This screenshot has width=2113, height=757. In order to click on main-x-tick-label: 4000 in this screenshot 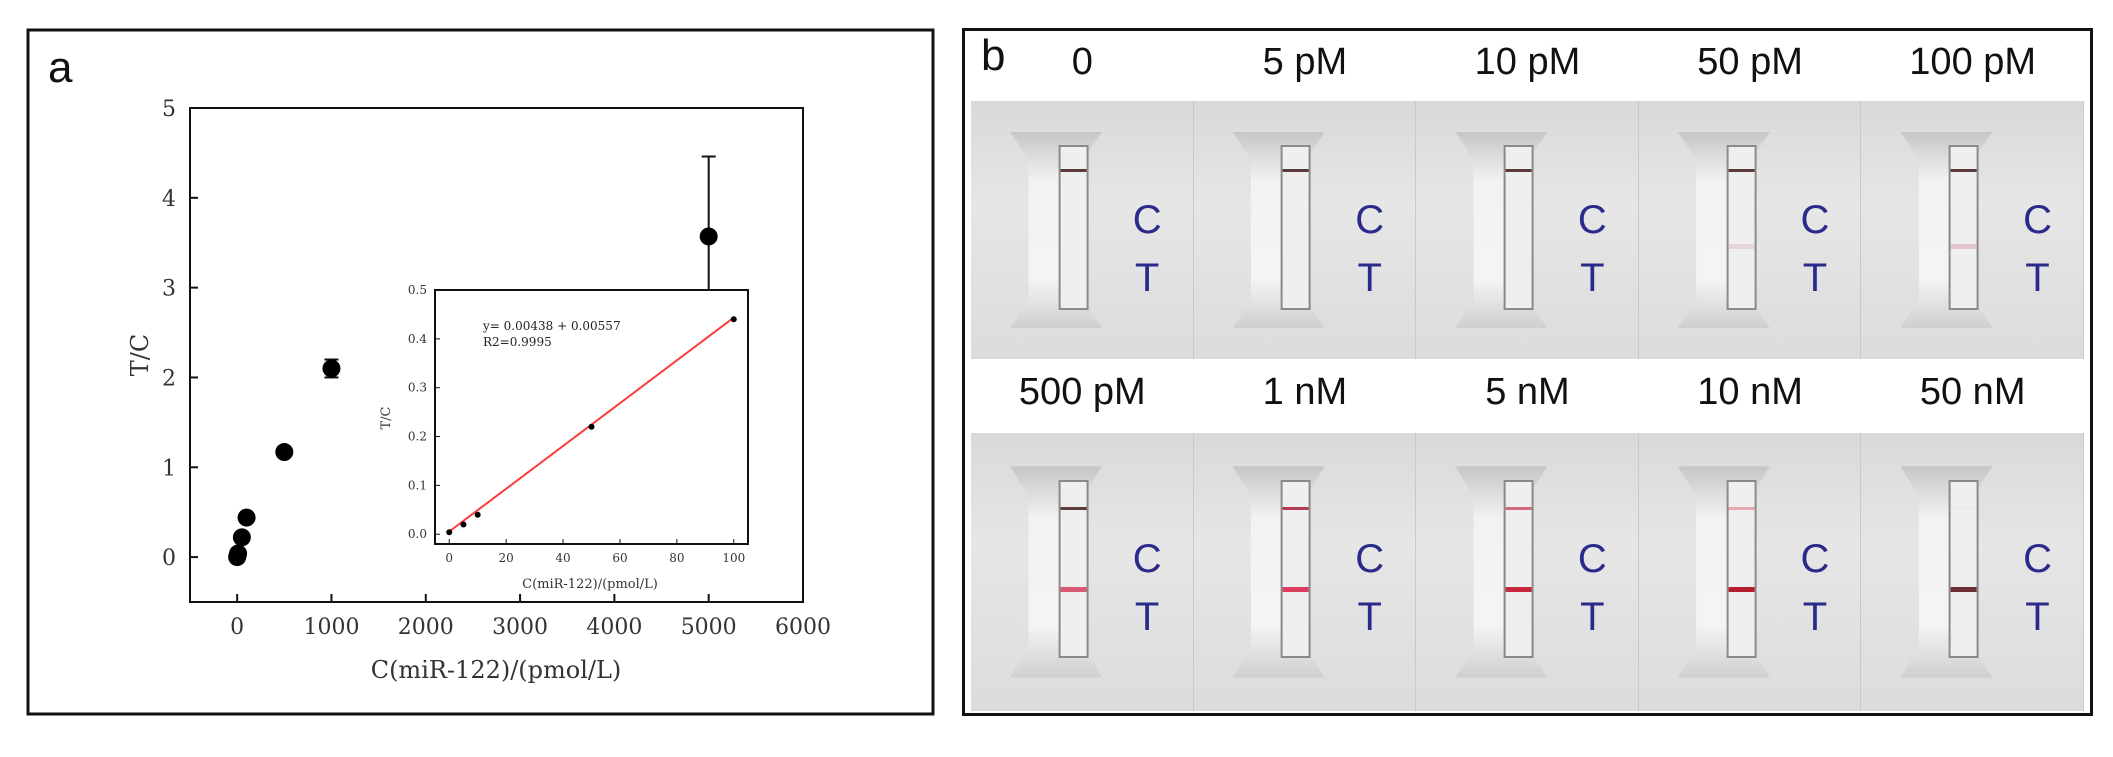, I will do `click(614, 627)`.